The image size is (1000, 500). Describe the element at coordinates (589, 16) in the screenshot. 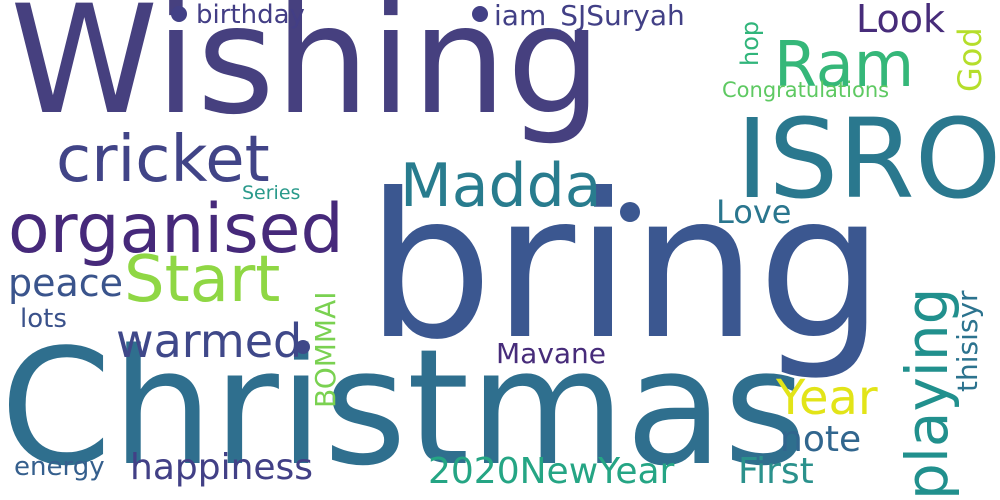

I see `word-iam-sjsuryah: iam_SJSuryah` at that location.